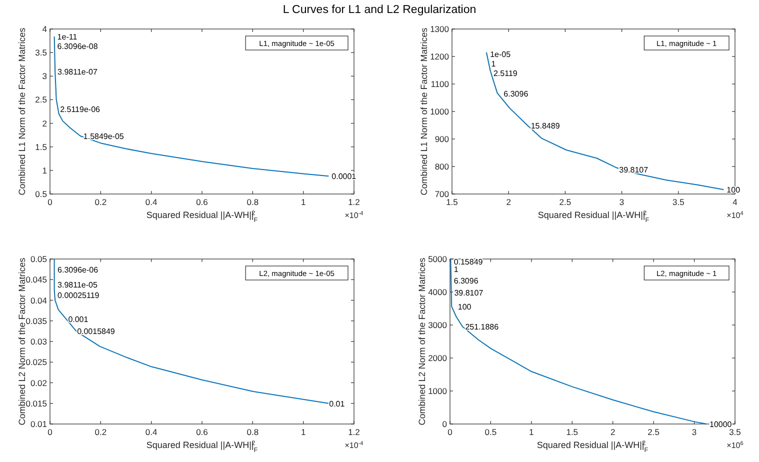 The image size is (759, 462). I want to click on annotation: 0.001, so click(78, 319).